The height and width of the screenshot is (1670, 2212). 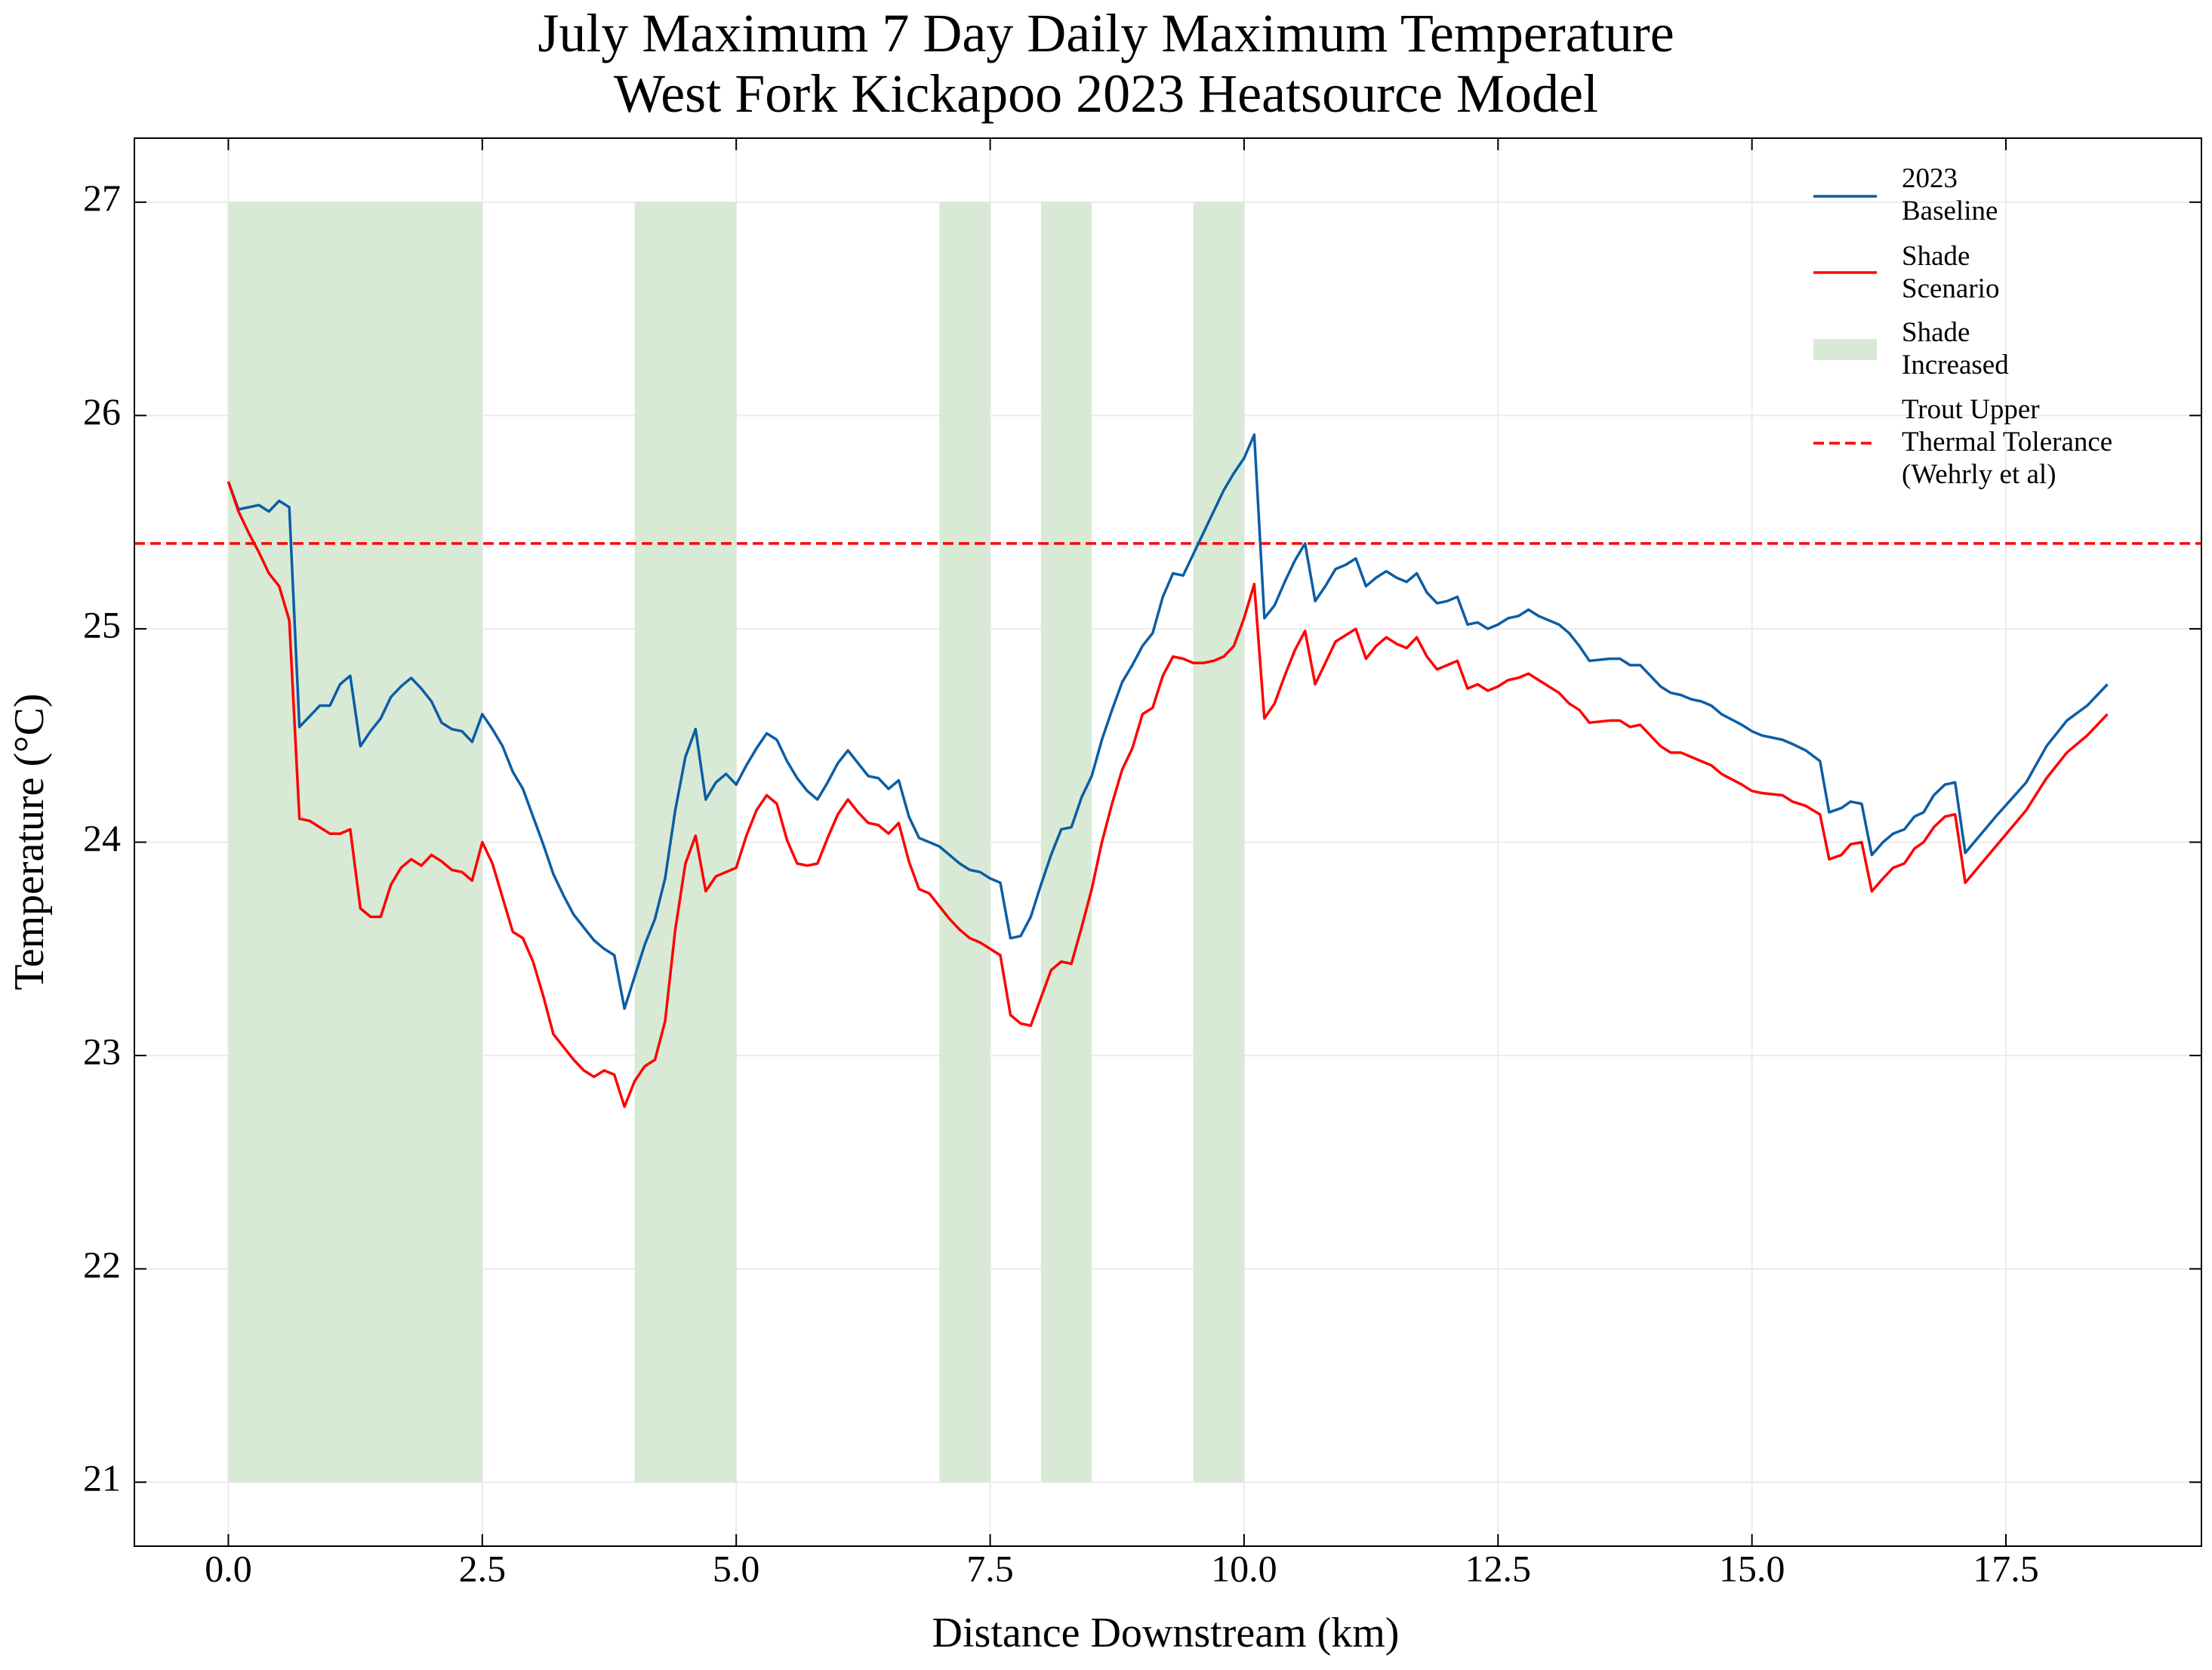 I want to click on y-tick-label: 21, so click(x=102, y=1478).